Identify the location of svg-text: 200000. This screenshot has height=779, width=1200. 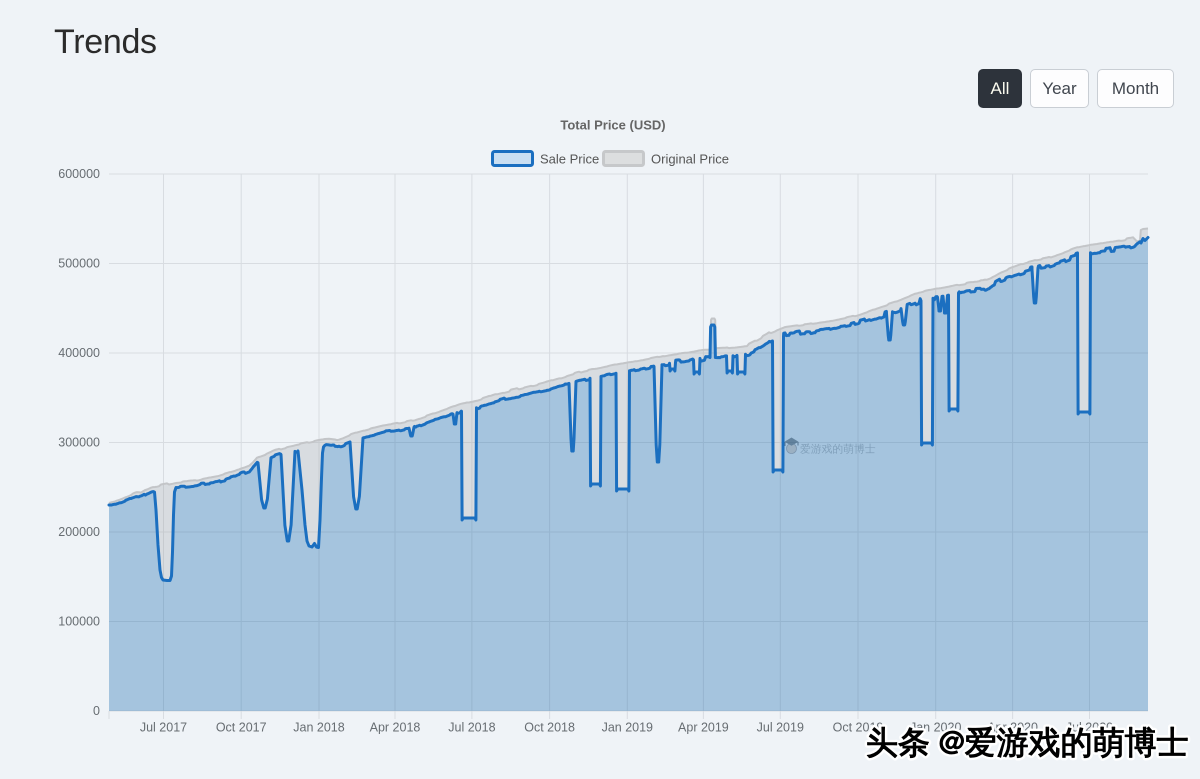
(79, 532).